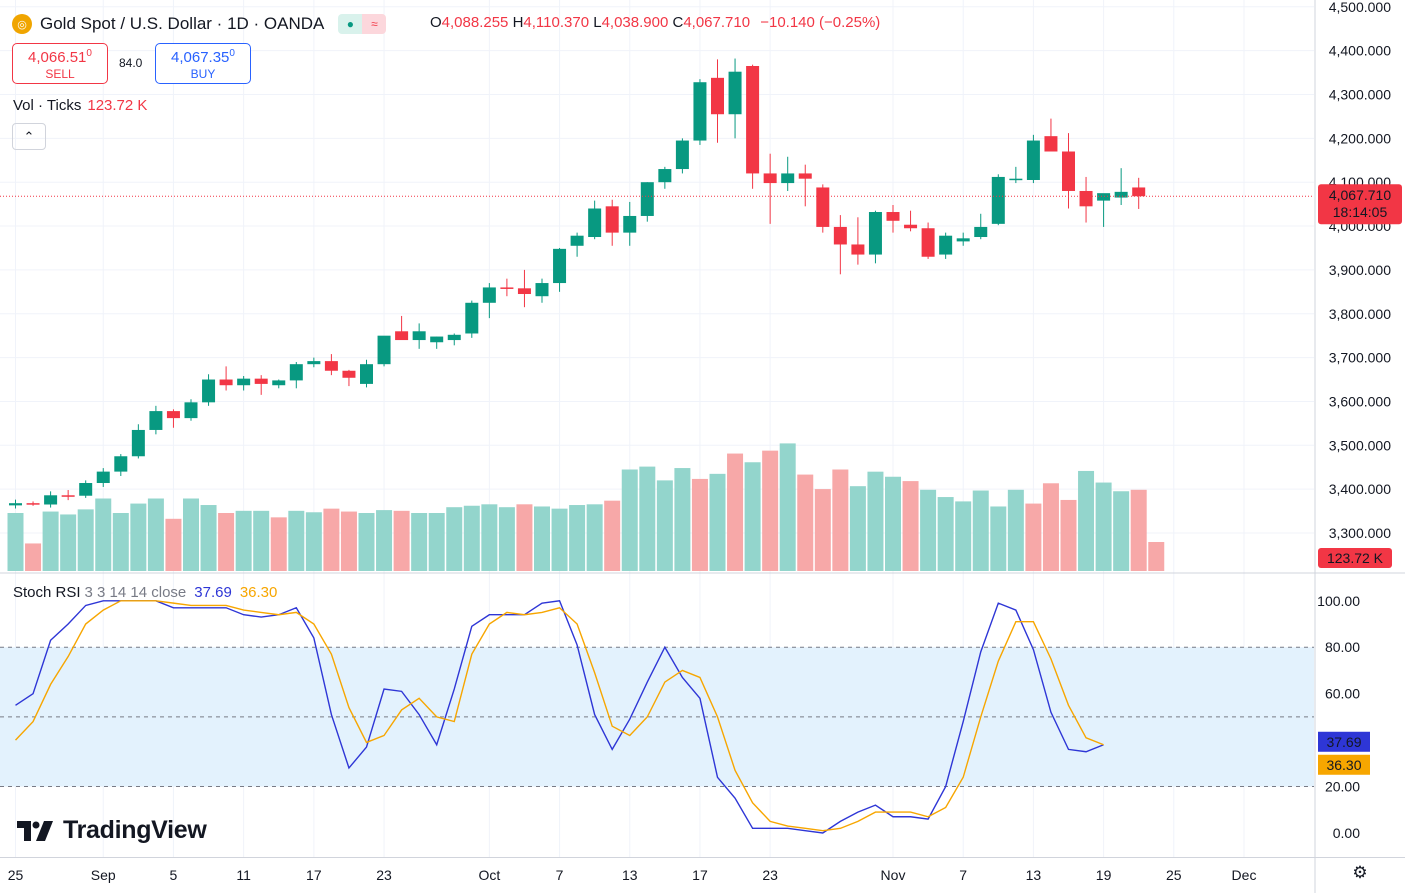 This screenshot has height=893, width=1405. I want to click on wave-icon: ≈, so click(374, 24).